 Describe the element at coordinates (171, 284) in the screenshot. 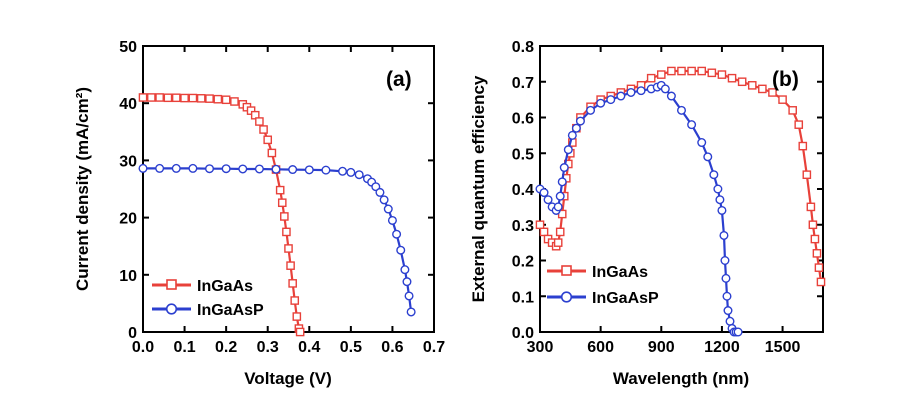

I see `legend-a-marker-ingaas` at that location.